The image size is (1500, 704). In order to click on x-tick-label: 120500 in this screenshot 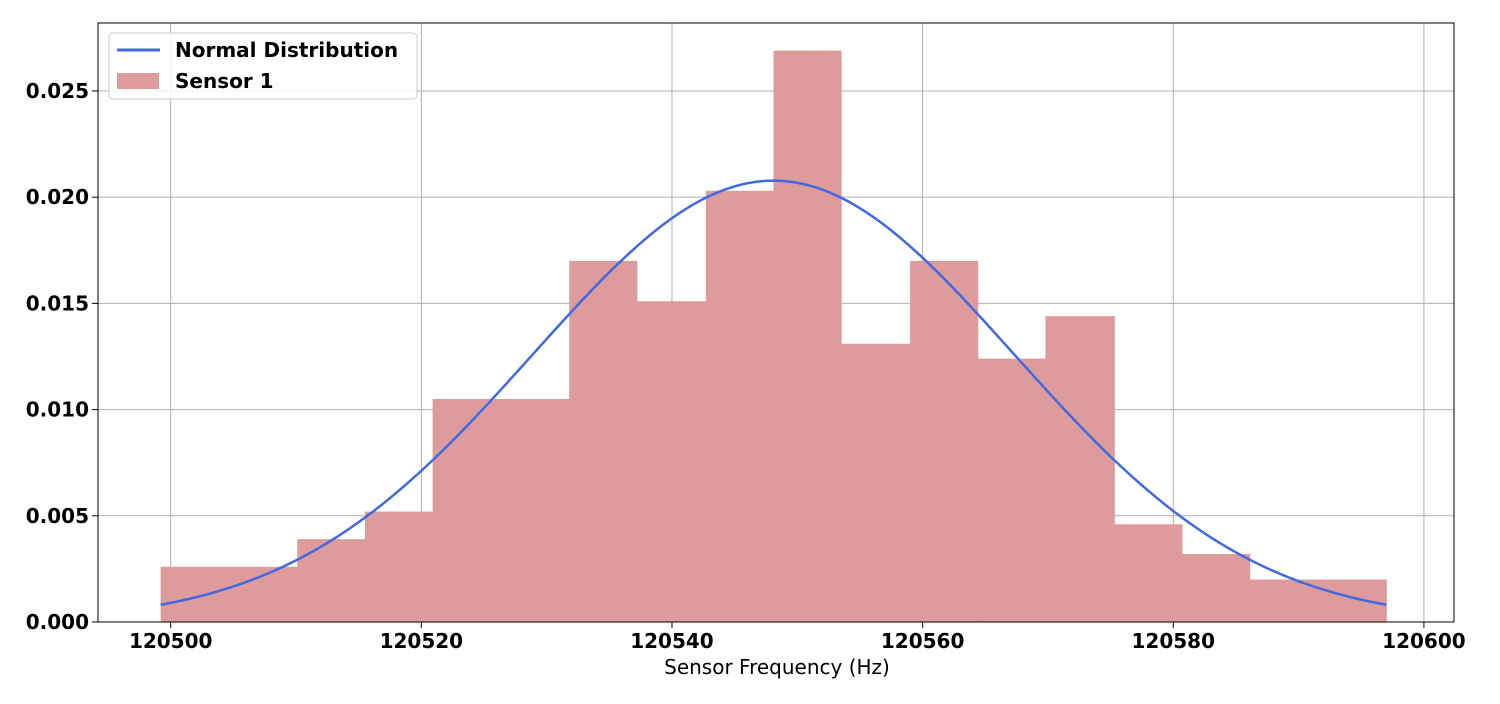, I will do `click(171, 641)`.